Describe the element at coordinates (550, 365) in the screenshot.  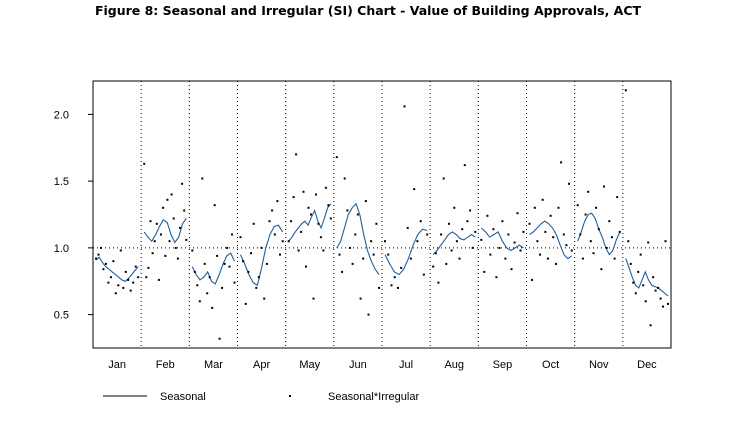
I see `x-tick-label-oct: Oct` at that location.